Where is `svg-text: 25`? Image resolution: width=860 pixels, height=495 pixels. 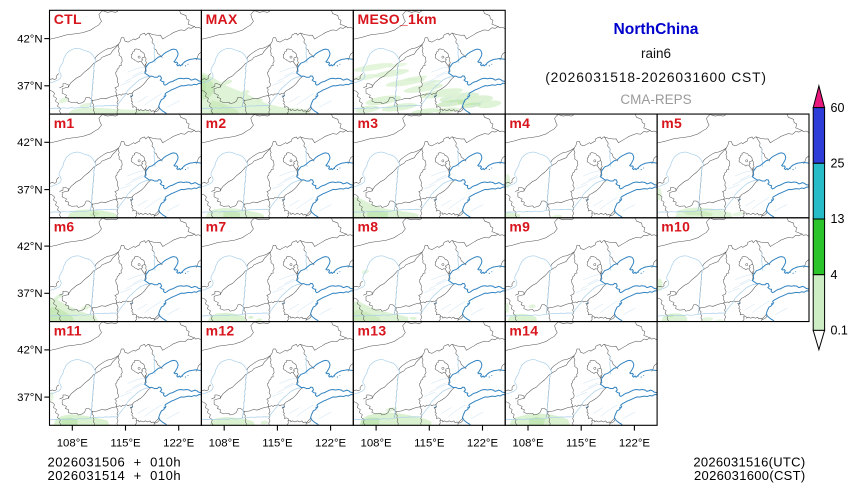 svg-text: 25 is located at coordinates (838, 164).